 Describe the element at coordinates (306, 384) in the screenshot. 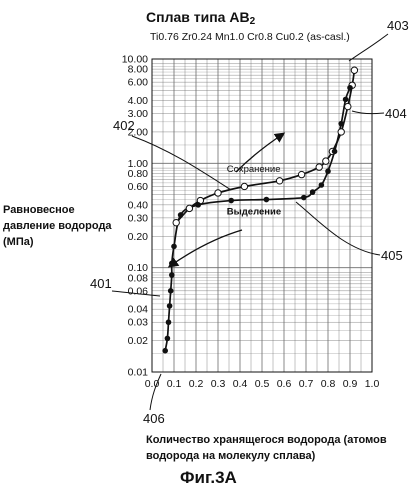

I see `x-tick-label: 0.7` at that location.